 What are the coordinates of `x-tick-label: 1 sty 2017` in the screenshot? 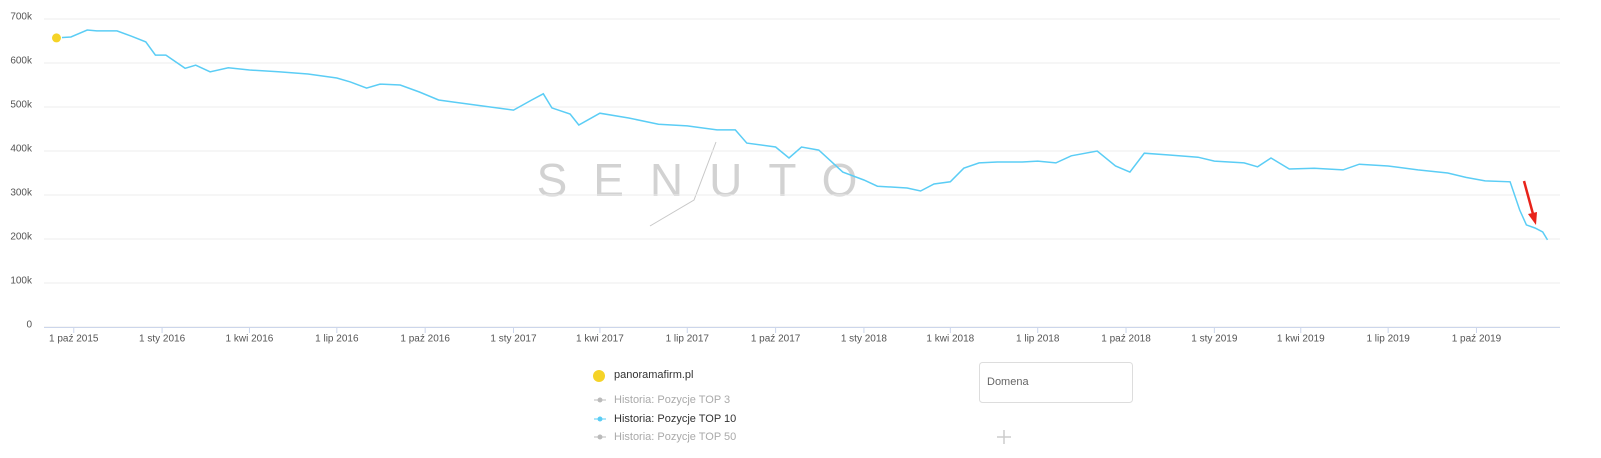 It's located at (513, 339).